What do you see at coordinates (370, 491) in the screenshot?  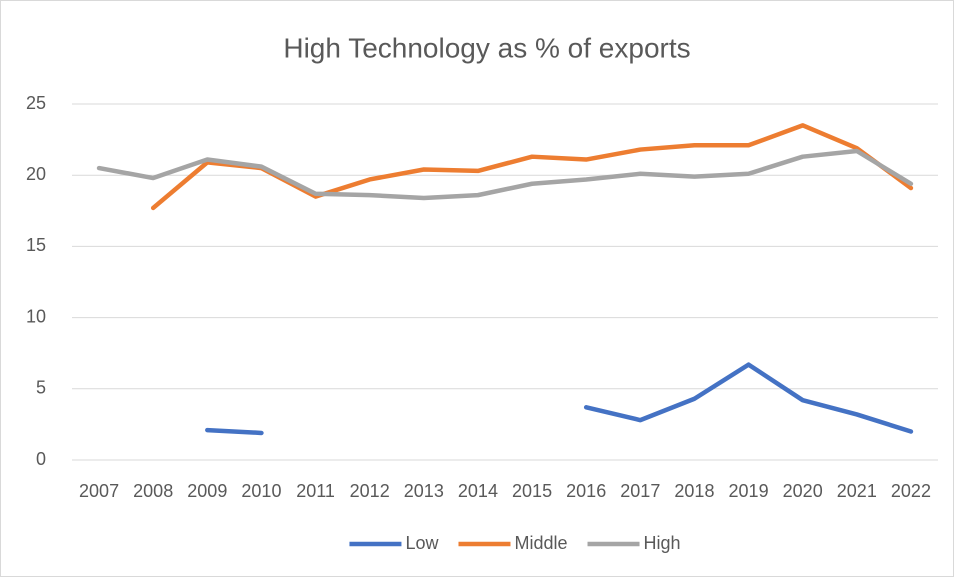 I see `x-tick-label: 2012` at bounding box center [370, 491].